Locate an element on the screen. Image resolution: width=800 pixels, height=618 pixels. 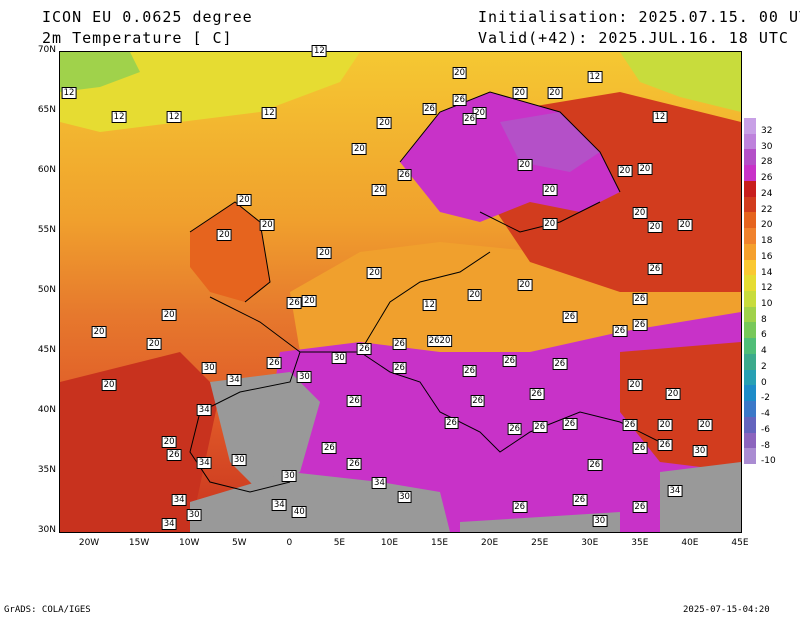
colorbar-label: 0 is located at coordinates (764, 382).